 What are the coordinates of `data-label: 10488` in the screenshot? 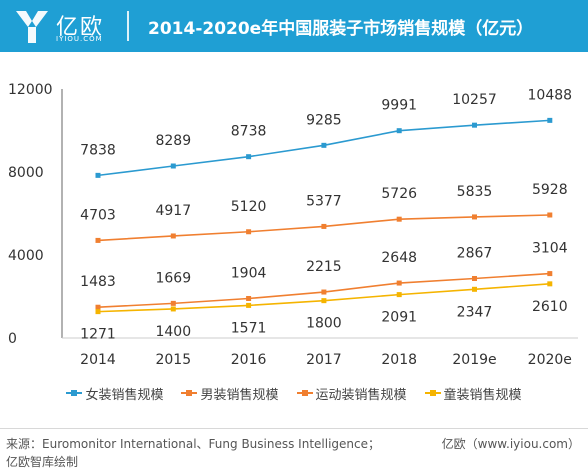 It's located at (550, 95).